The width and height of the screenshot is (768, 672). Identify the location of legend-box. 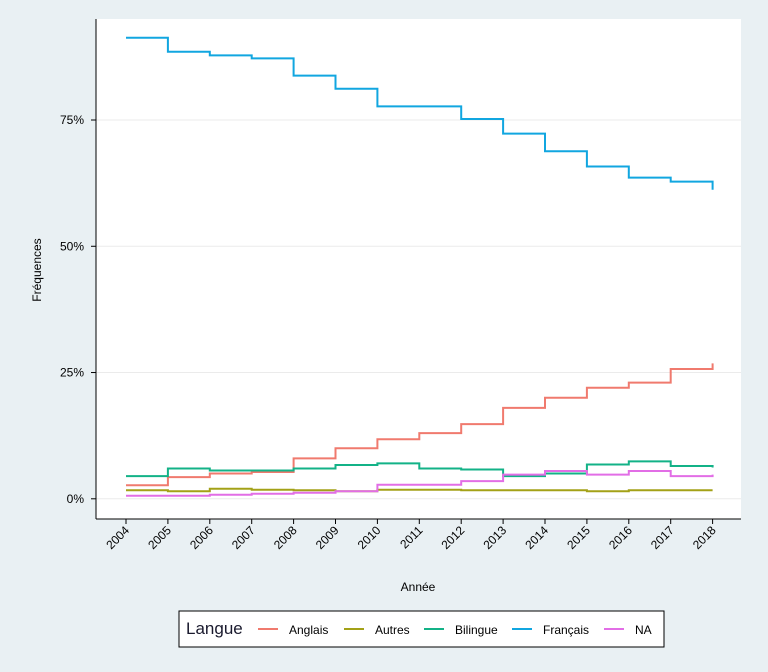
(421, 629).